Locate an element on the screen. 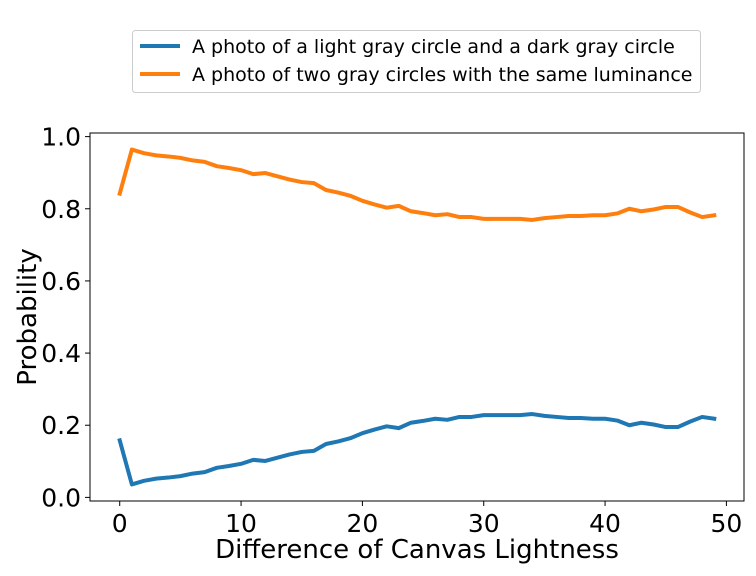 The height and width of the screenshot is (576, 756). x-tick-label: 50 is located at coordinates (727, 523).